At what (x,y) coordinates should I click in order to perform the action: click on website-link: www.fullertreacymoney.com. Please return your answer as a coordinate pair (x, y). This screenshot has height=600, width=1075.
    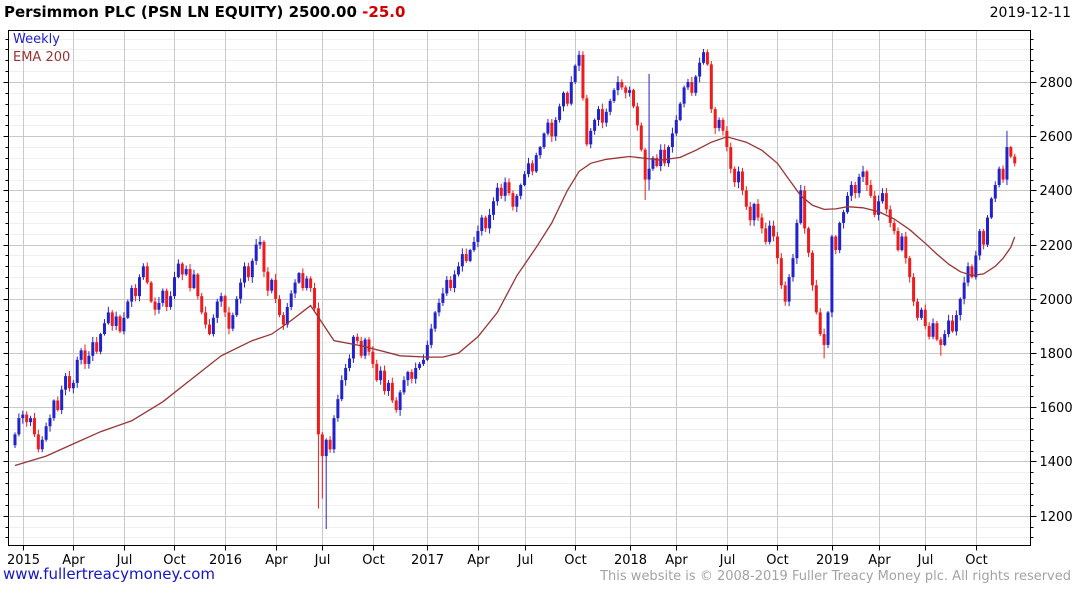
    Looking at the image, I should click on (109, 574).